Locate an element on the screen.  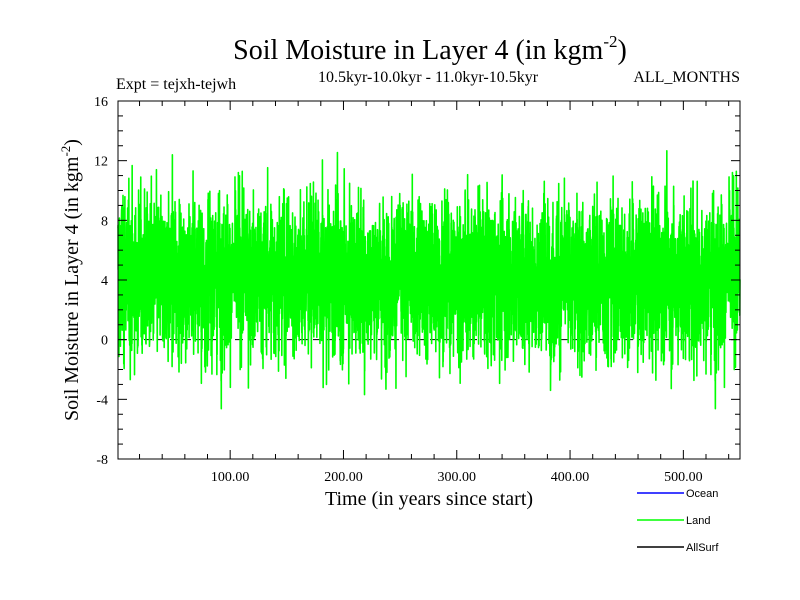
x-tick-label: 200.00 is located at coordinates (343, 477).